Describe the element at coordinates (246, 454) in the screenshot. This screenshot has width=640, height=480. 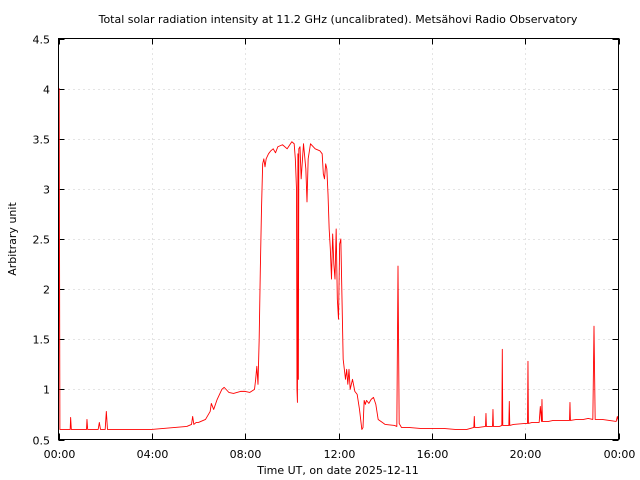
I see `x-tick-label: 08:00` at that location.